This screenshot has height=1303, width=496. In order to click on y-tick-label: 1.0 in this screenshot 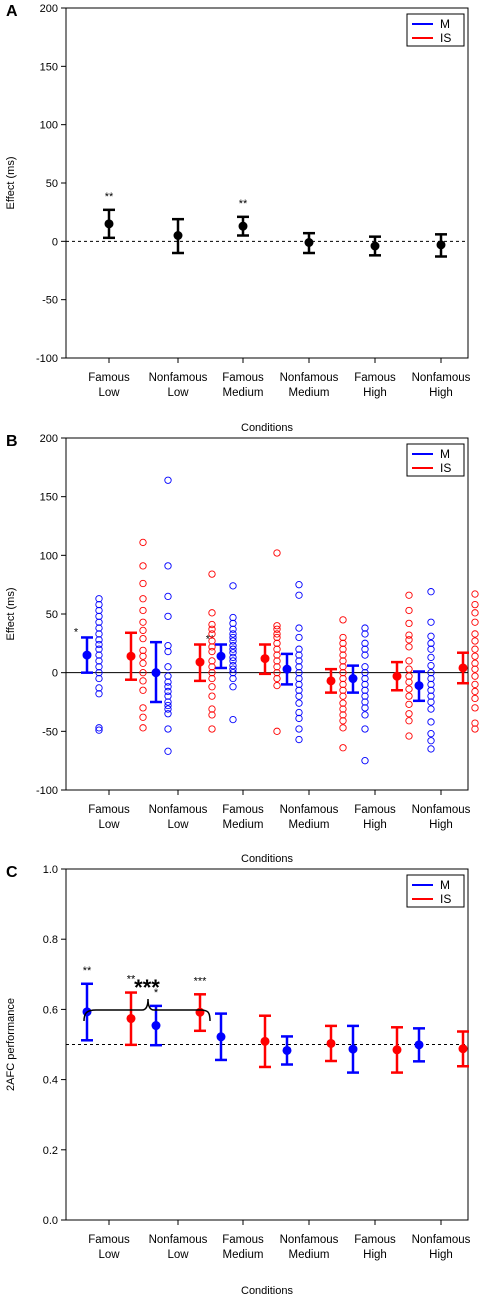, I will do `click(50, 870)`.